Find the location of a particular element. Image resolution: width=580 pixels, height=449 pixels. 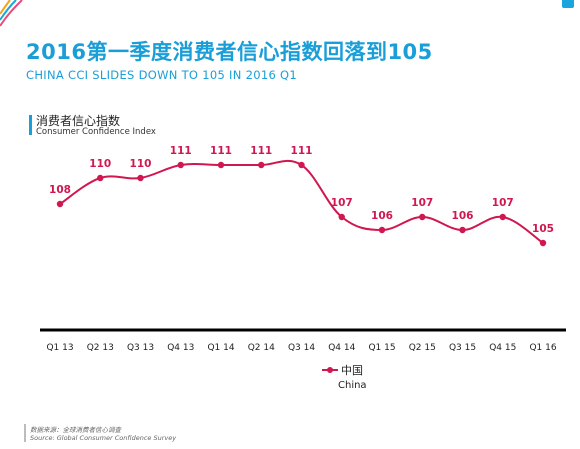

chart-section-subtitle: Consumer Confidence Index is located at coordinates (96, 132).